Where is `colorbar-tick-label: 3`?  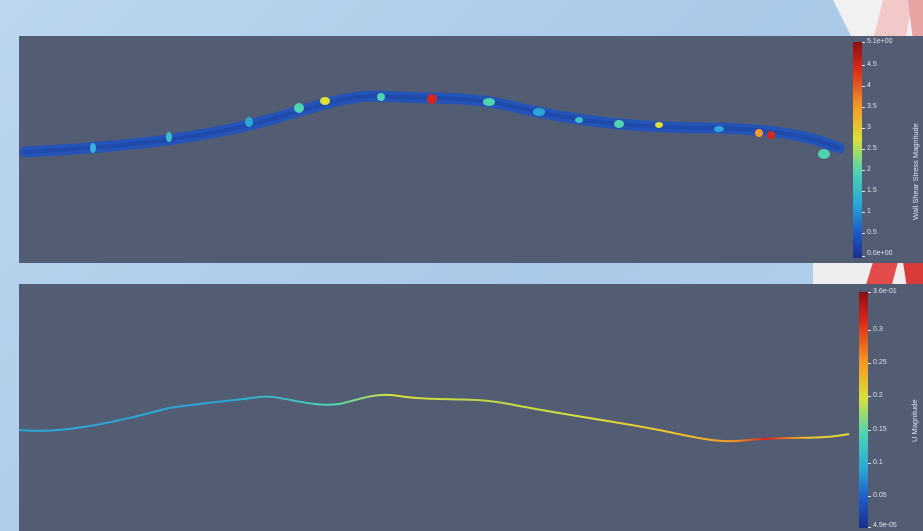 colorbar-tick-label: 3 is located at coordinates (869, 127).